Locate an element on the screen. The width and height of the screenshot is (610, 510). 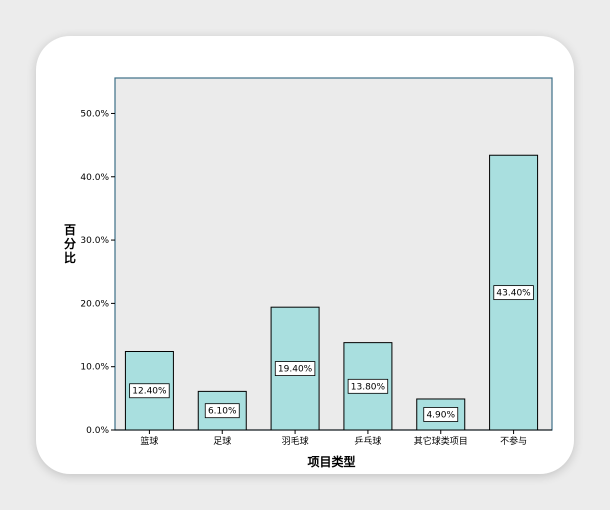
x-axis: 篮球 足球 羽毛球 乒乓球 其它球类项目 不参与 is located at coordinates (333, 438).